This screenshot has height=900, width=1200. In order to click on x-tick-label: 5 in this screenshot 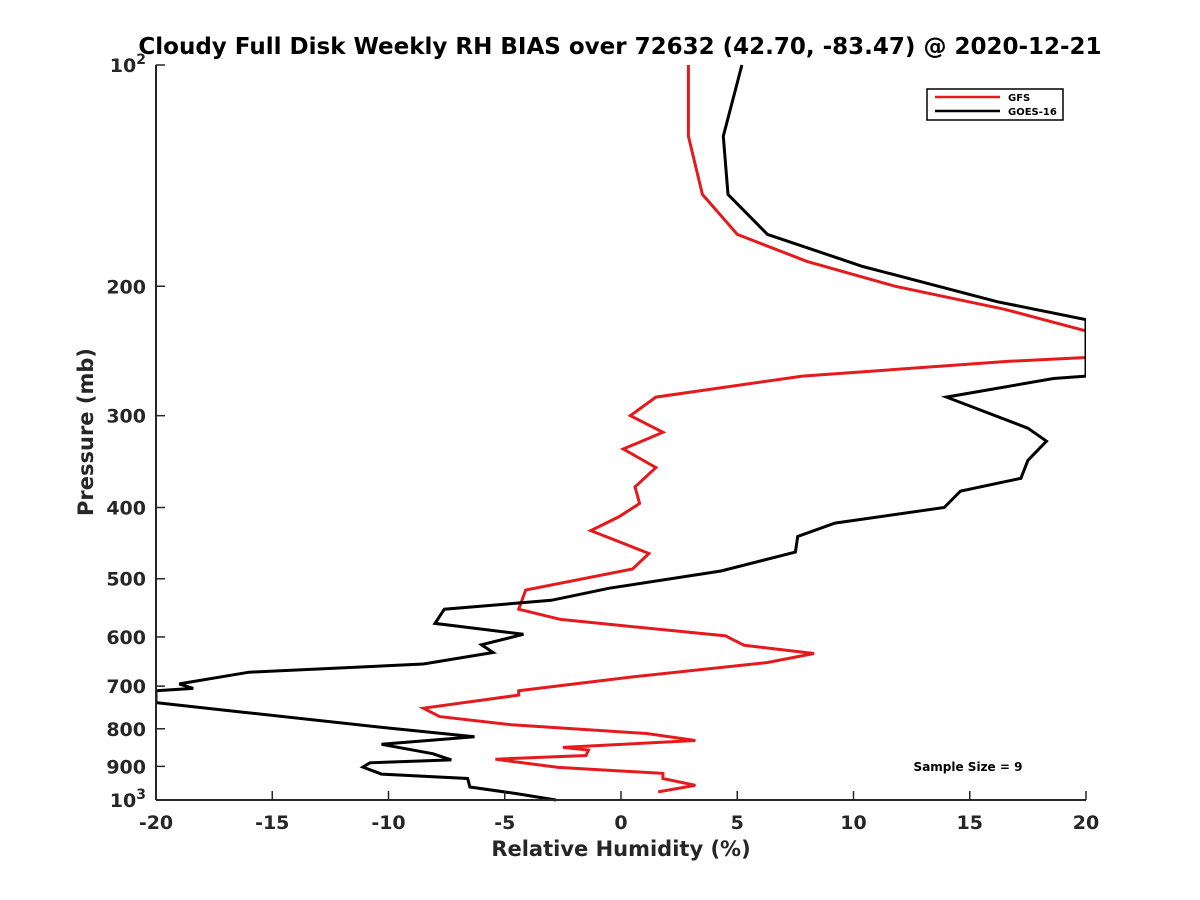, I will do `click(737, 823)`.